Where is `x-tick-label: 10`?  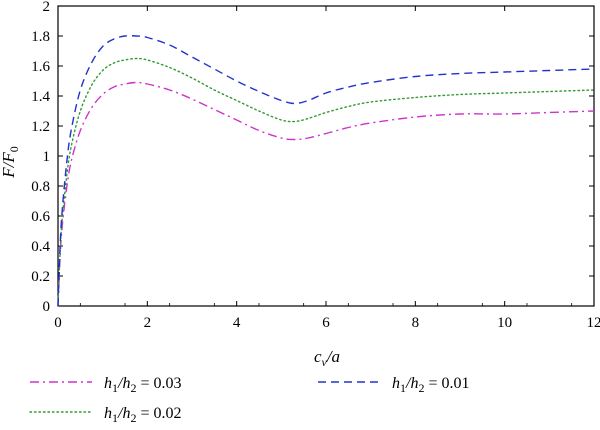
x-tick-label: 10 is located at coordinates (504, 323).